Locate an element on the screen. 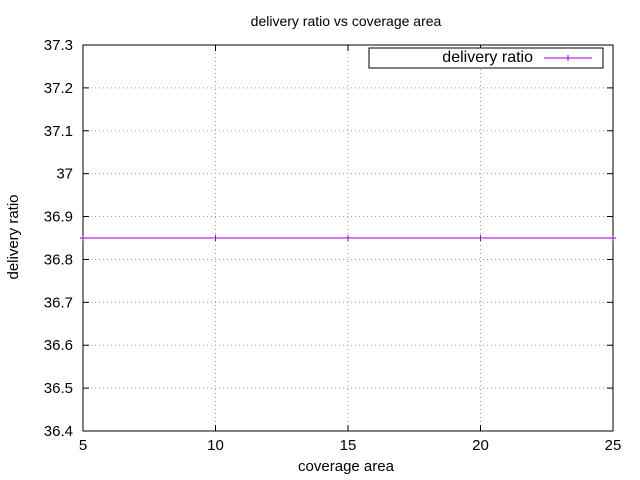 The height and width of the screenshot is (480, 640). legend-box is located at coordinates (486, 58).